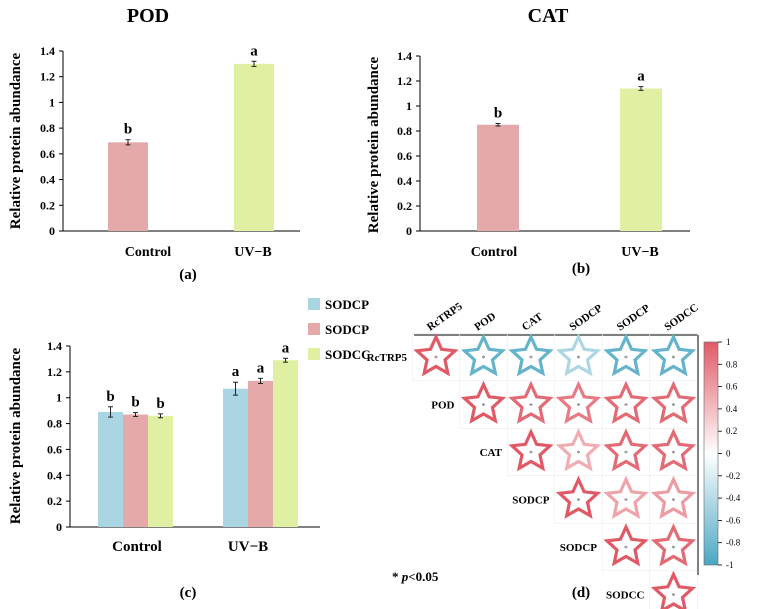  Describe the element at coordinates (733, 476) in the screenshot. I see `colorbar-tick-label: -0.2` at that location.